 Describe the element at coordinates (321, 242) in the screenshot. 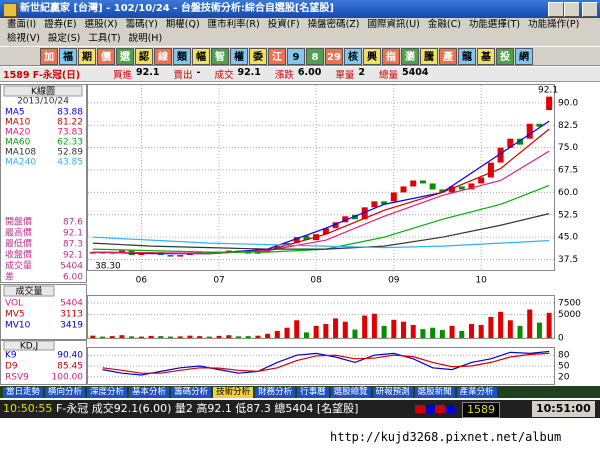

I see `ma-line` at that location.